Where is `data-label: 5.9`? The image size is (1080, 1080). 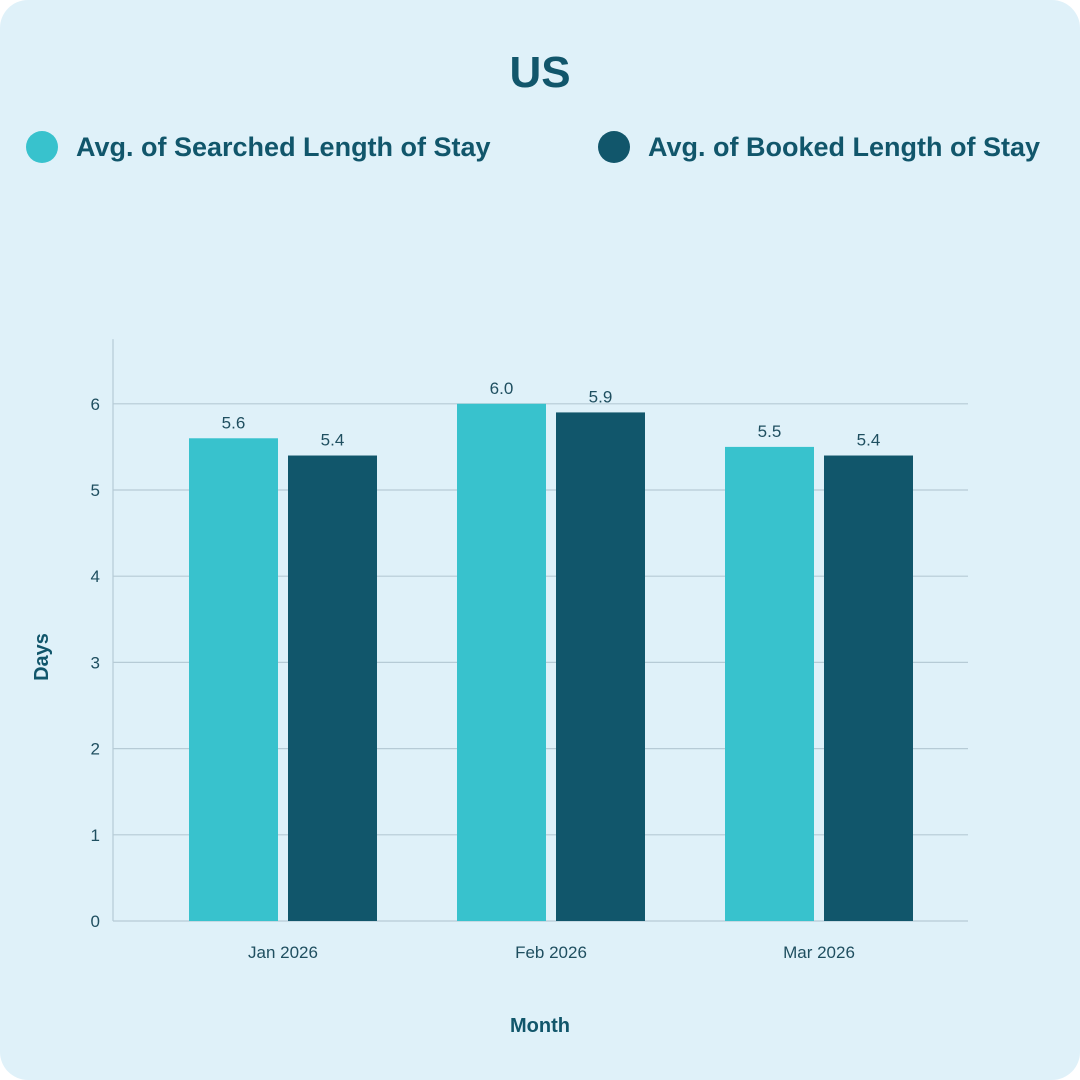 data-label: 5.9 is located at coordinates (601, 396).